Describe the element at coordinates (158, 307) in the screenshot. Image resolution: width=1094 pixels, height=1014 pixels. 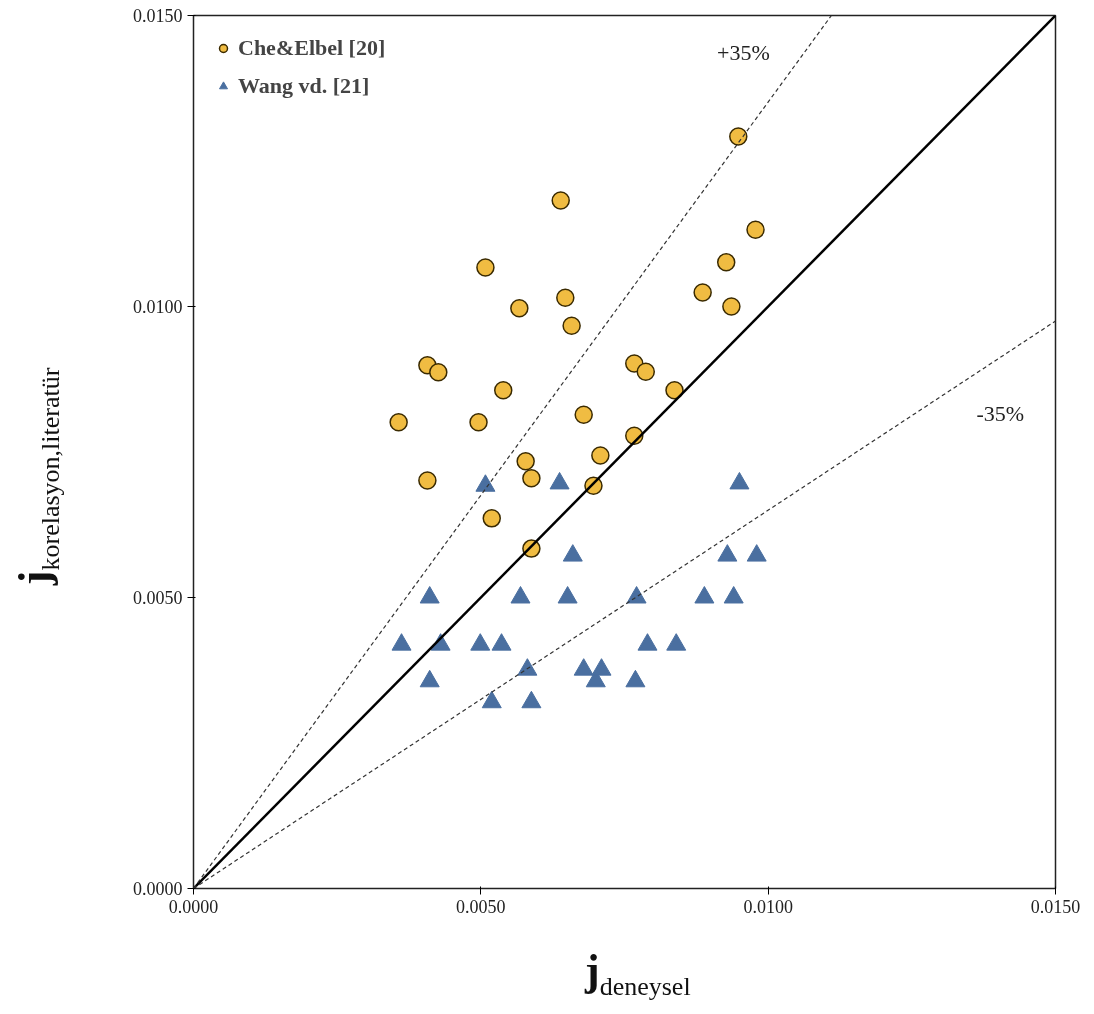
I see `y-tick-label: 0.0100` at that location.